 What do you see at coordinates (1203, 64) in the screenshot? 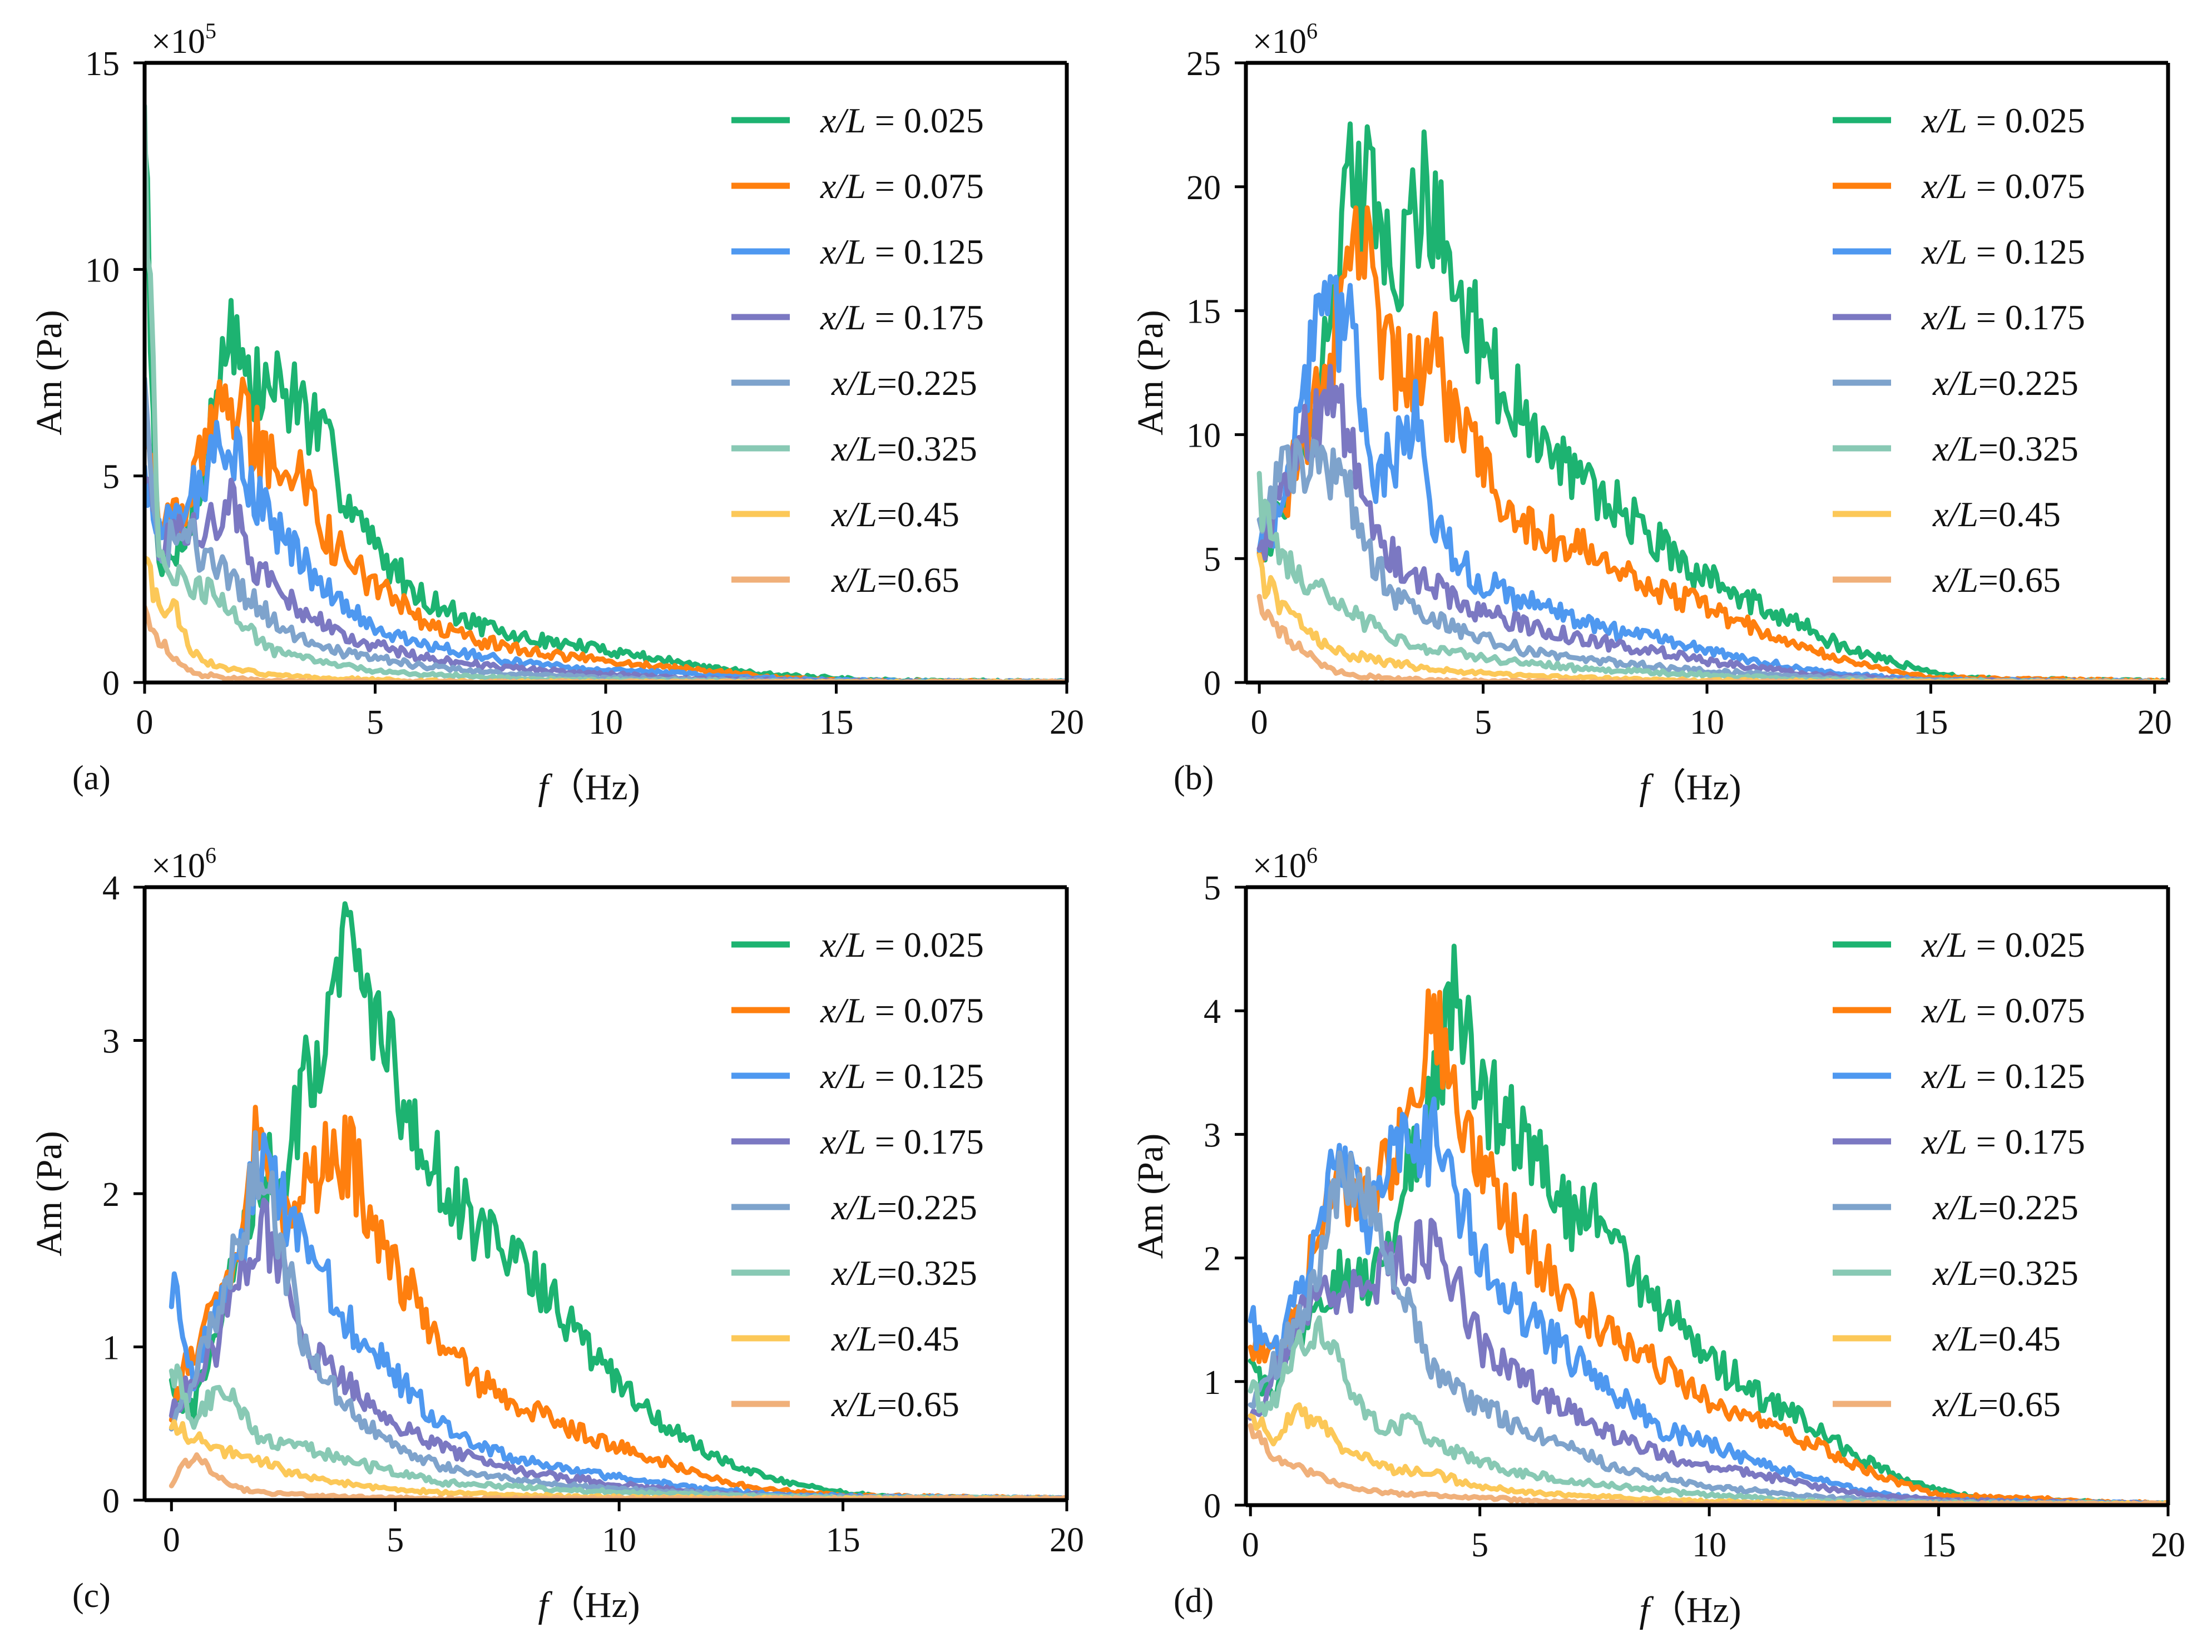
I see `y-tick-label: 25` at bounding box center [1203, 64].